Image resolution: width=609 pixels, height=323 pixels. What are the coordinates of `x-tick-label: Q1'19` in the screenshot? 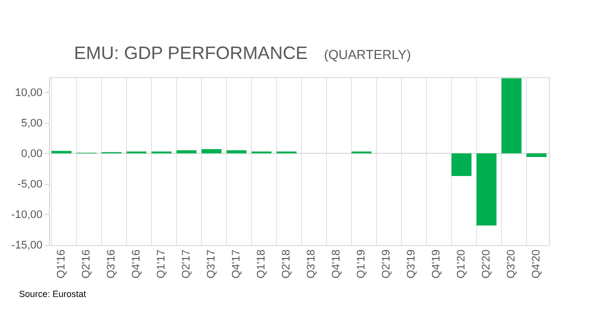 It's located at (362, 264).